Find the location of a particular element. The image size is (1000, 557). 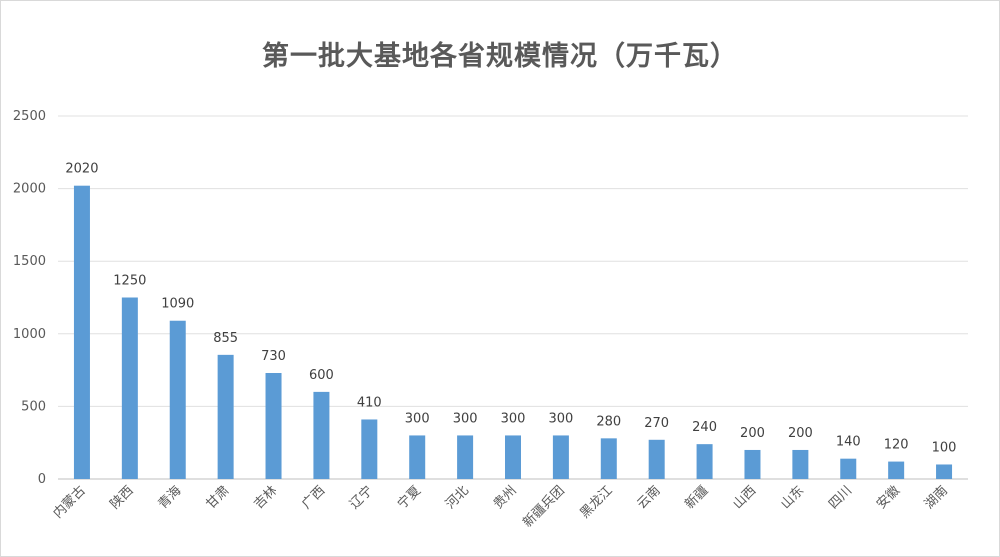

chart-title: 第一批大基地各省规模情况（万千瓦） is located at coordinates (500, 56).